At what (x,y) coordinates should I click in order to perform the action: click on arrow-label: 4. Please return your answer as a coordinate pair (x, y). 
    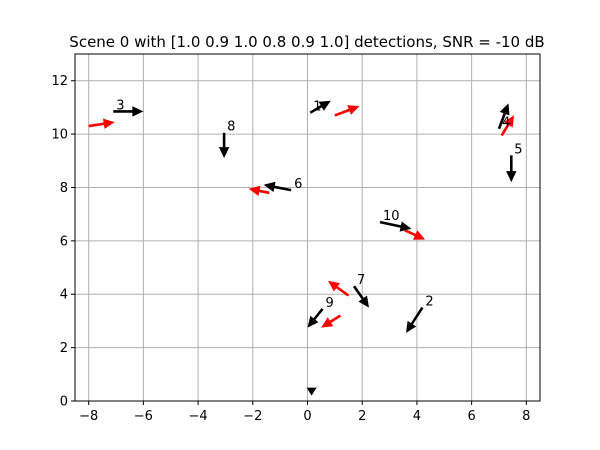
    Looking at the image, I should click on (506, 123).